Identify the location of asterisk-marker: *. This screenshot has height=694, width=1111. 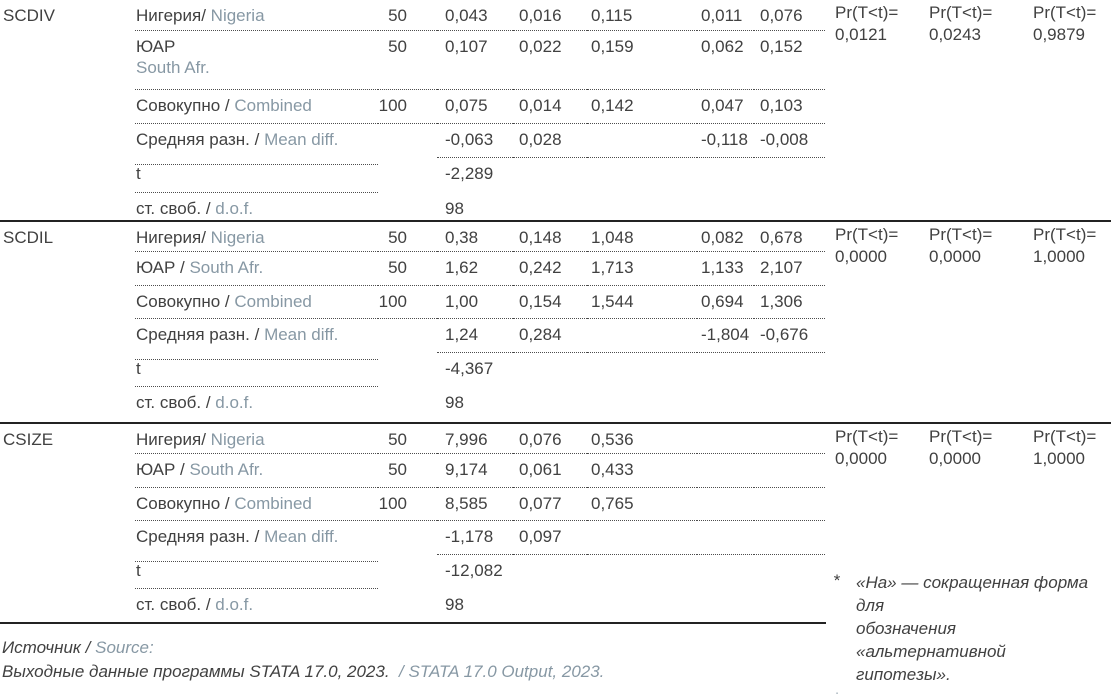
(836, 580).